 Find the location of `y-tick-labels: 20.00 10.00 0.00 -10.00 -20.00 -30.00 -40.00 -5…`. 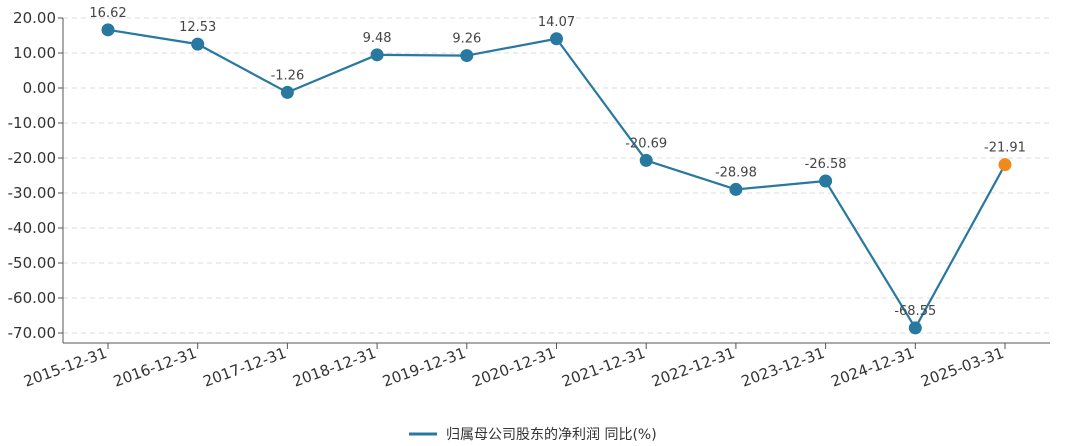

y-tick-labels: 20.00 10.00 0.00 -10.00 -20.00 -30.00 -40.00 -5… is located at coordinates (35, 175).